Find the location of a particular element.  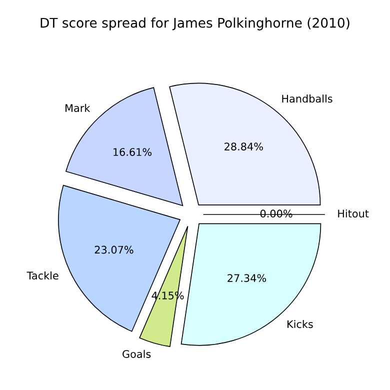

chart-title: DT score spread for James Polkinghorne (2010) is located at coordinates (195, 24).